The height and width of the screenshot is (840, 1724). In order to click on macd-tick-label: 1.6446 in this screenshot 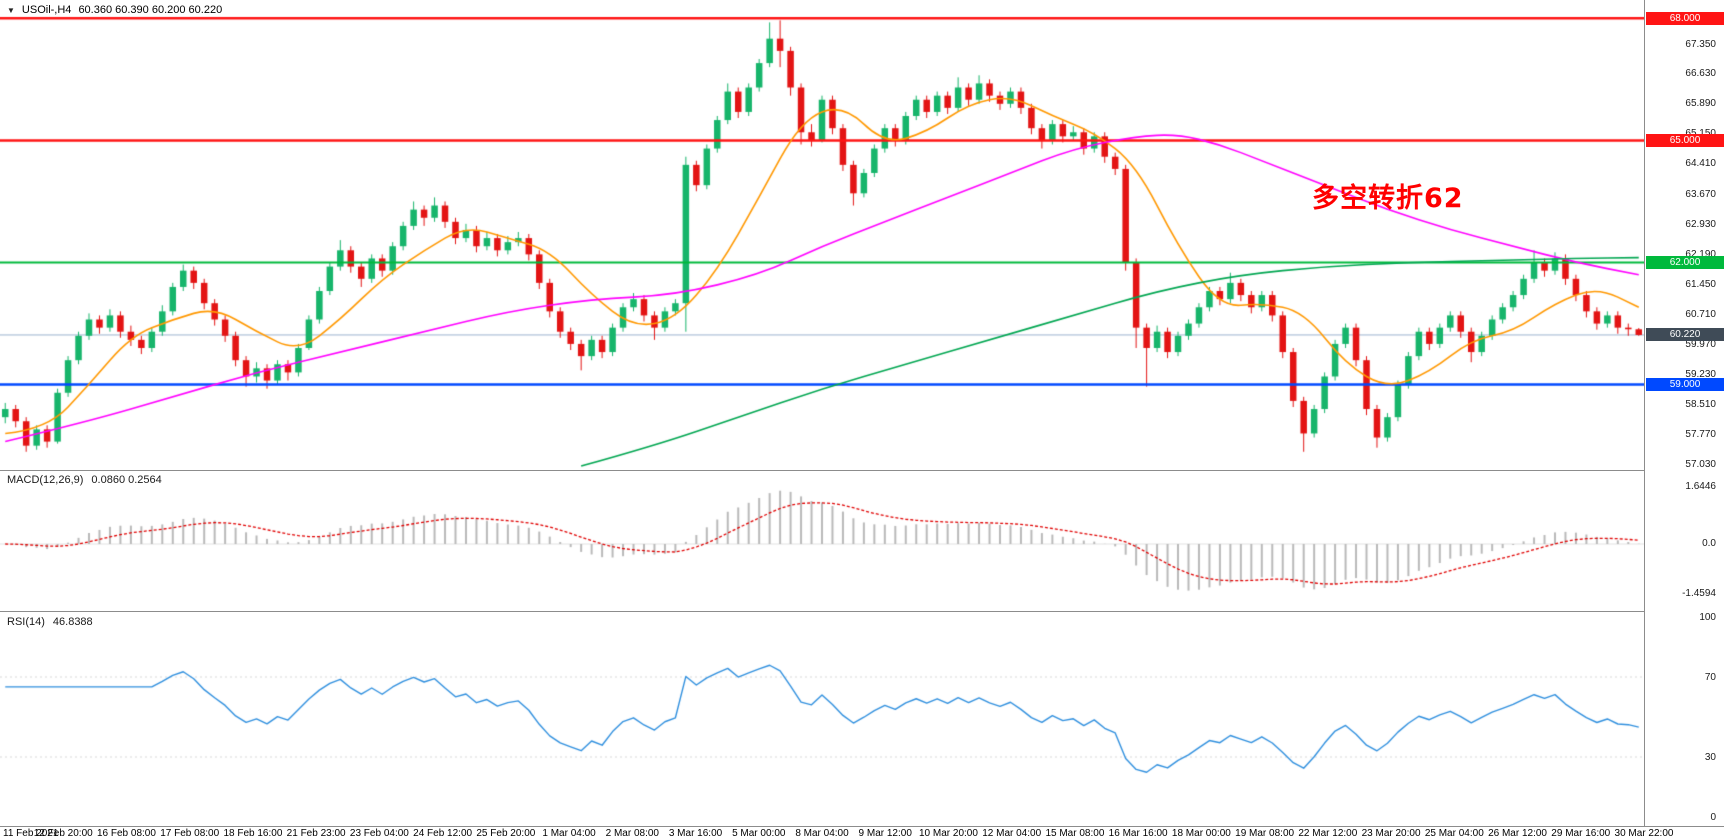, I will do `click(1700, 487)`.